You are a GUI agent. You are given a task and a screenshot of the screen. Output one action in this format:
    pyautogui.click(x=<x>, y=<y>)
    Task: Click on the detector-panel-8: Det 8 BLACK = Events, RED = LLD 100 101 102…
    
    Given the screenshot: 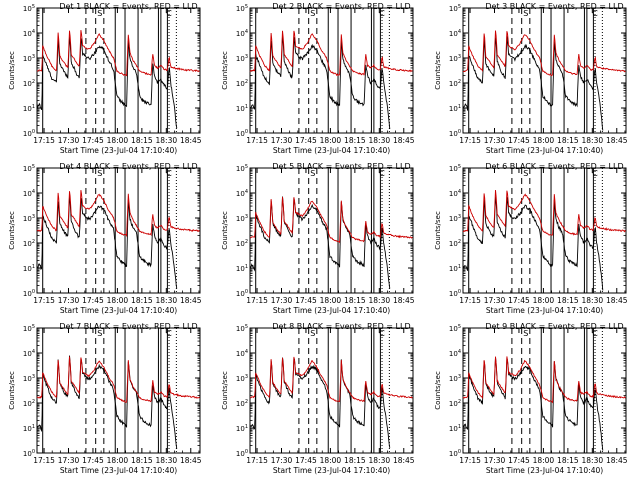 What is the action you would take?
    pyautogui.click(x=318, y=398)
    